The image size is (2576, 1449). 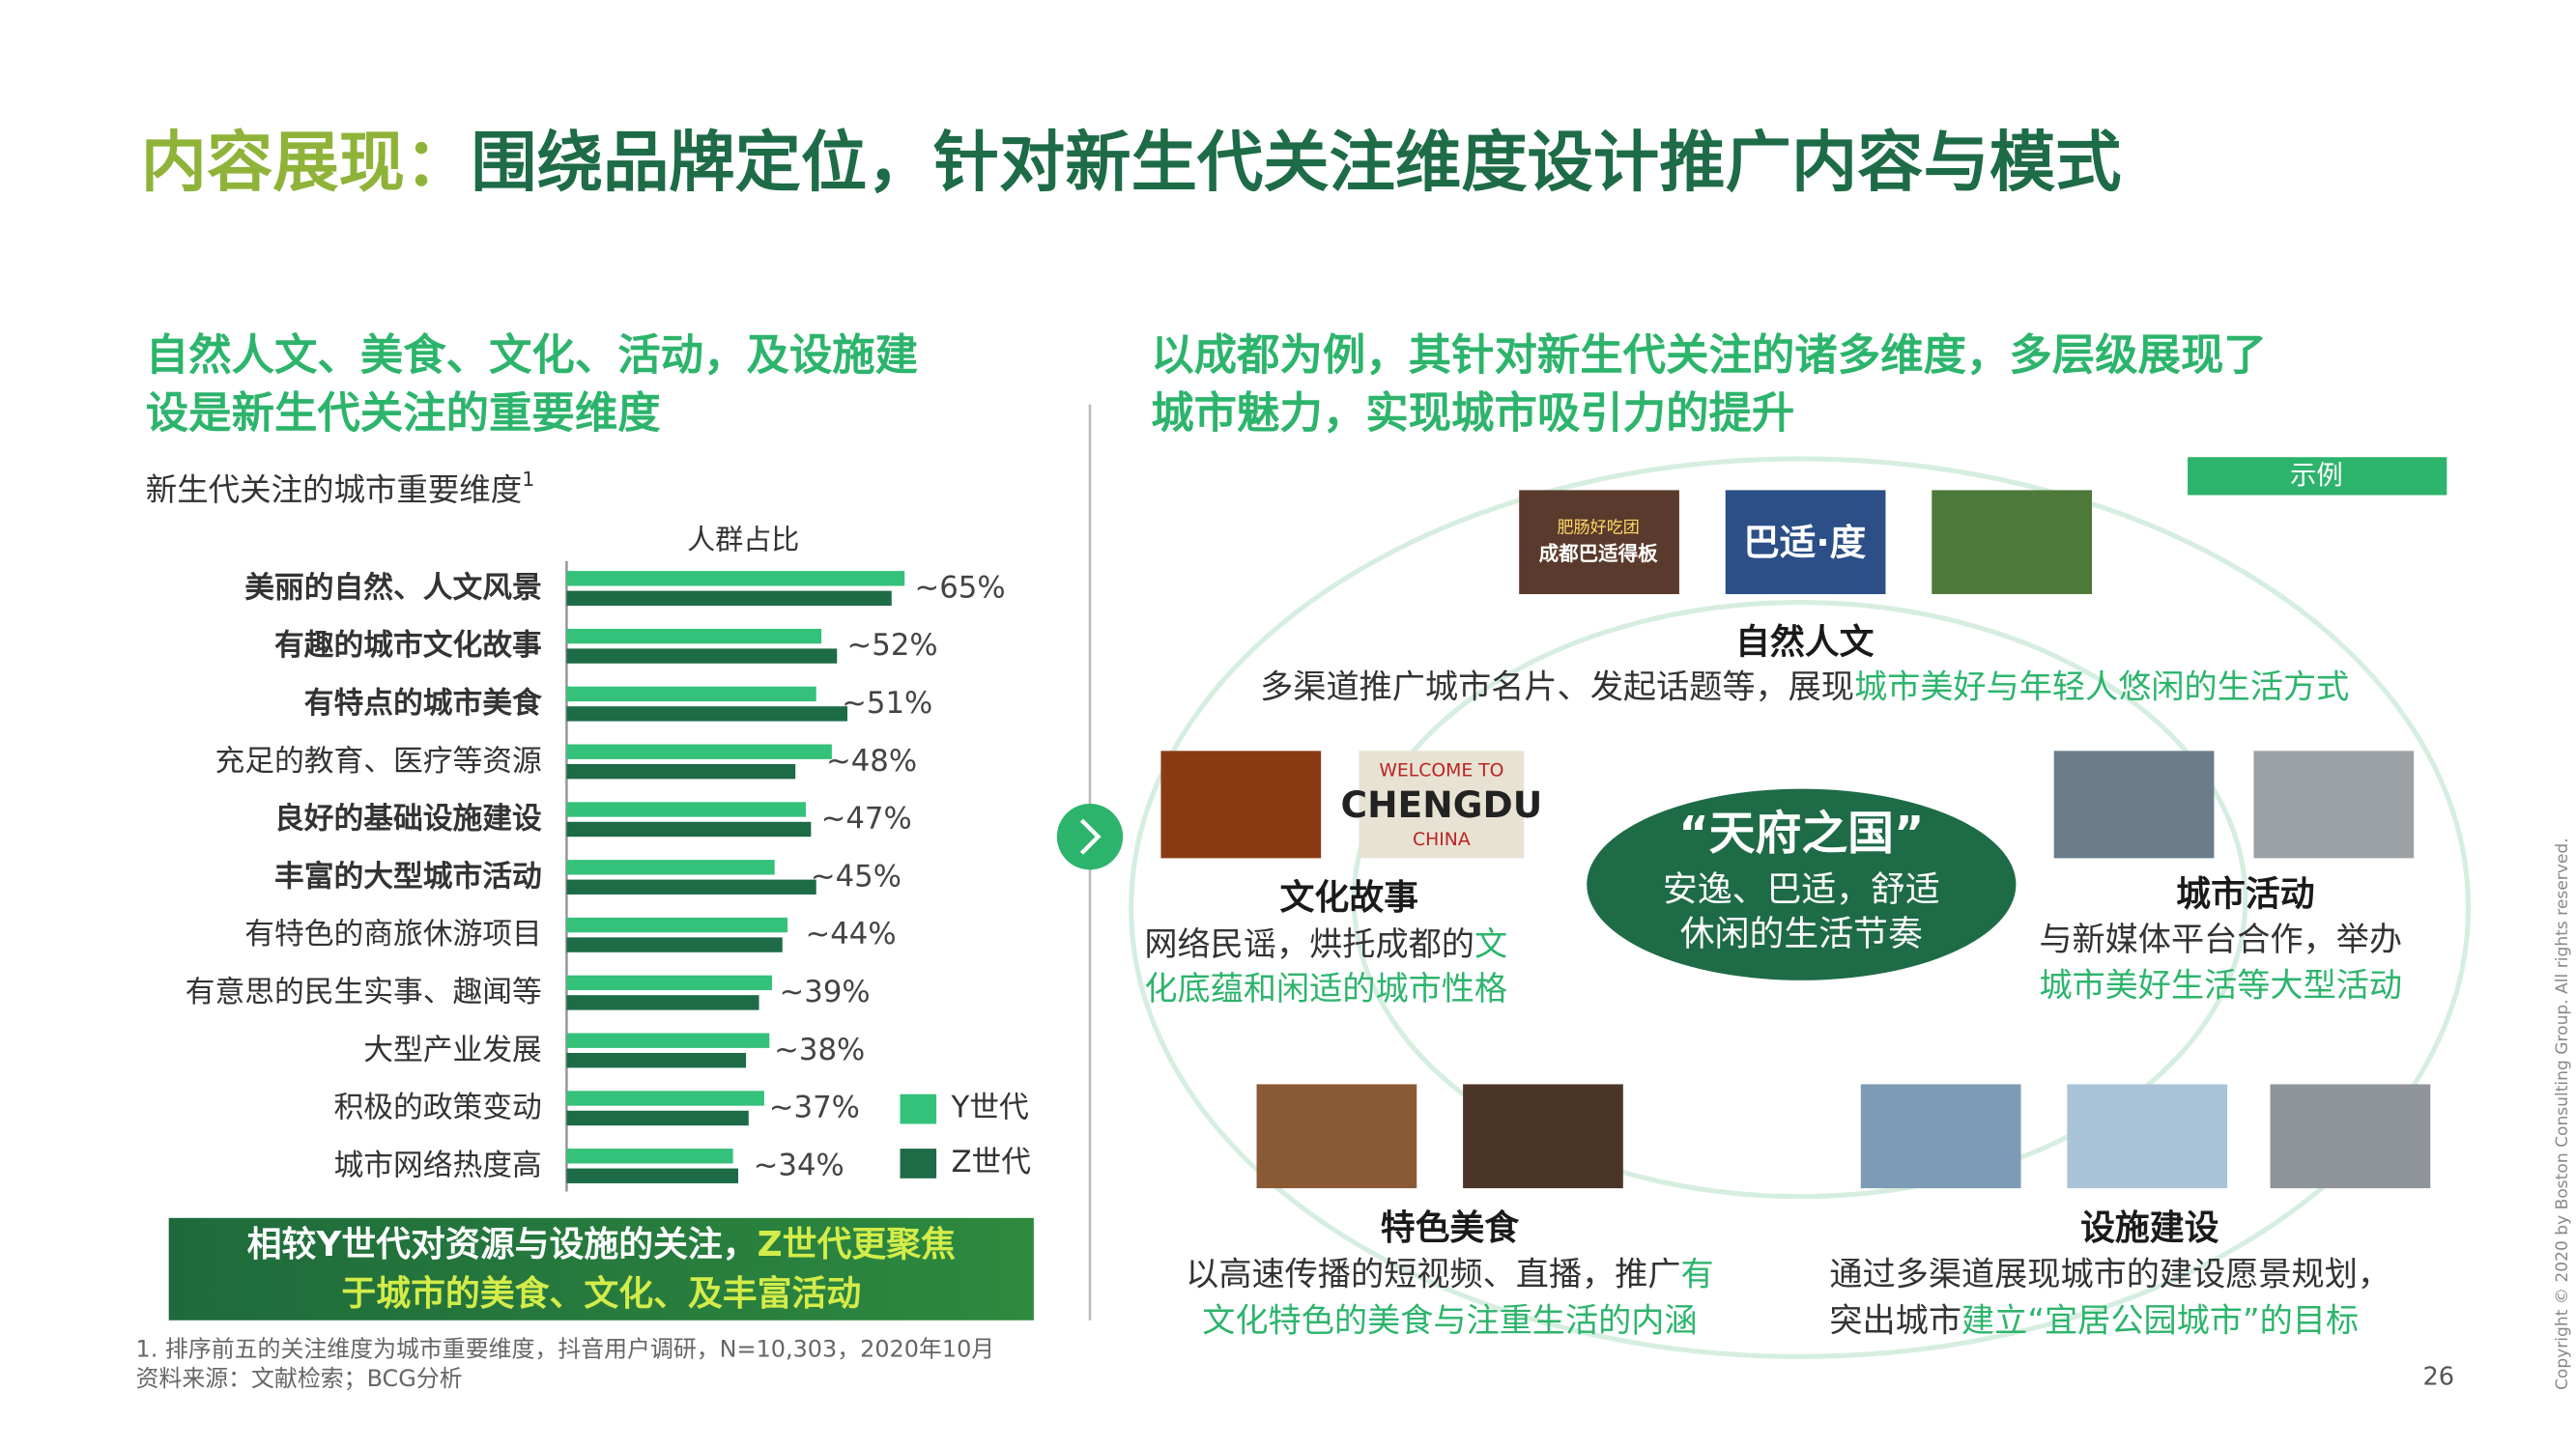 I want to click on category-label: 美丽的自然、人文风景, so click(x=393, y=587).